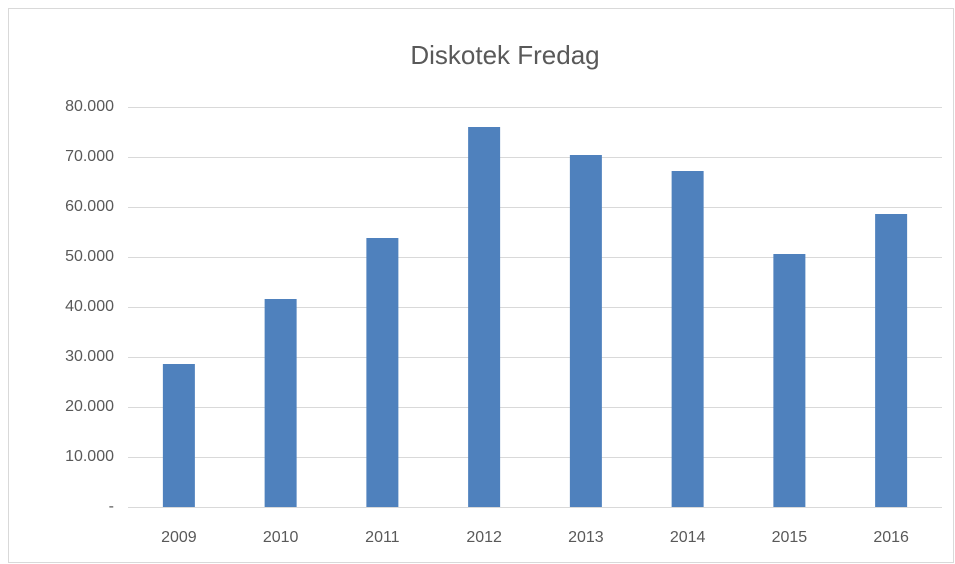 This screenshot has width=955, height=564. I want to click on x-tick-label: 2009, so click(179, 537).